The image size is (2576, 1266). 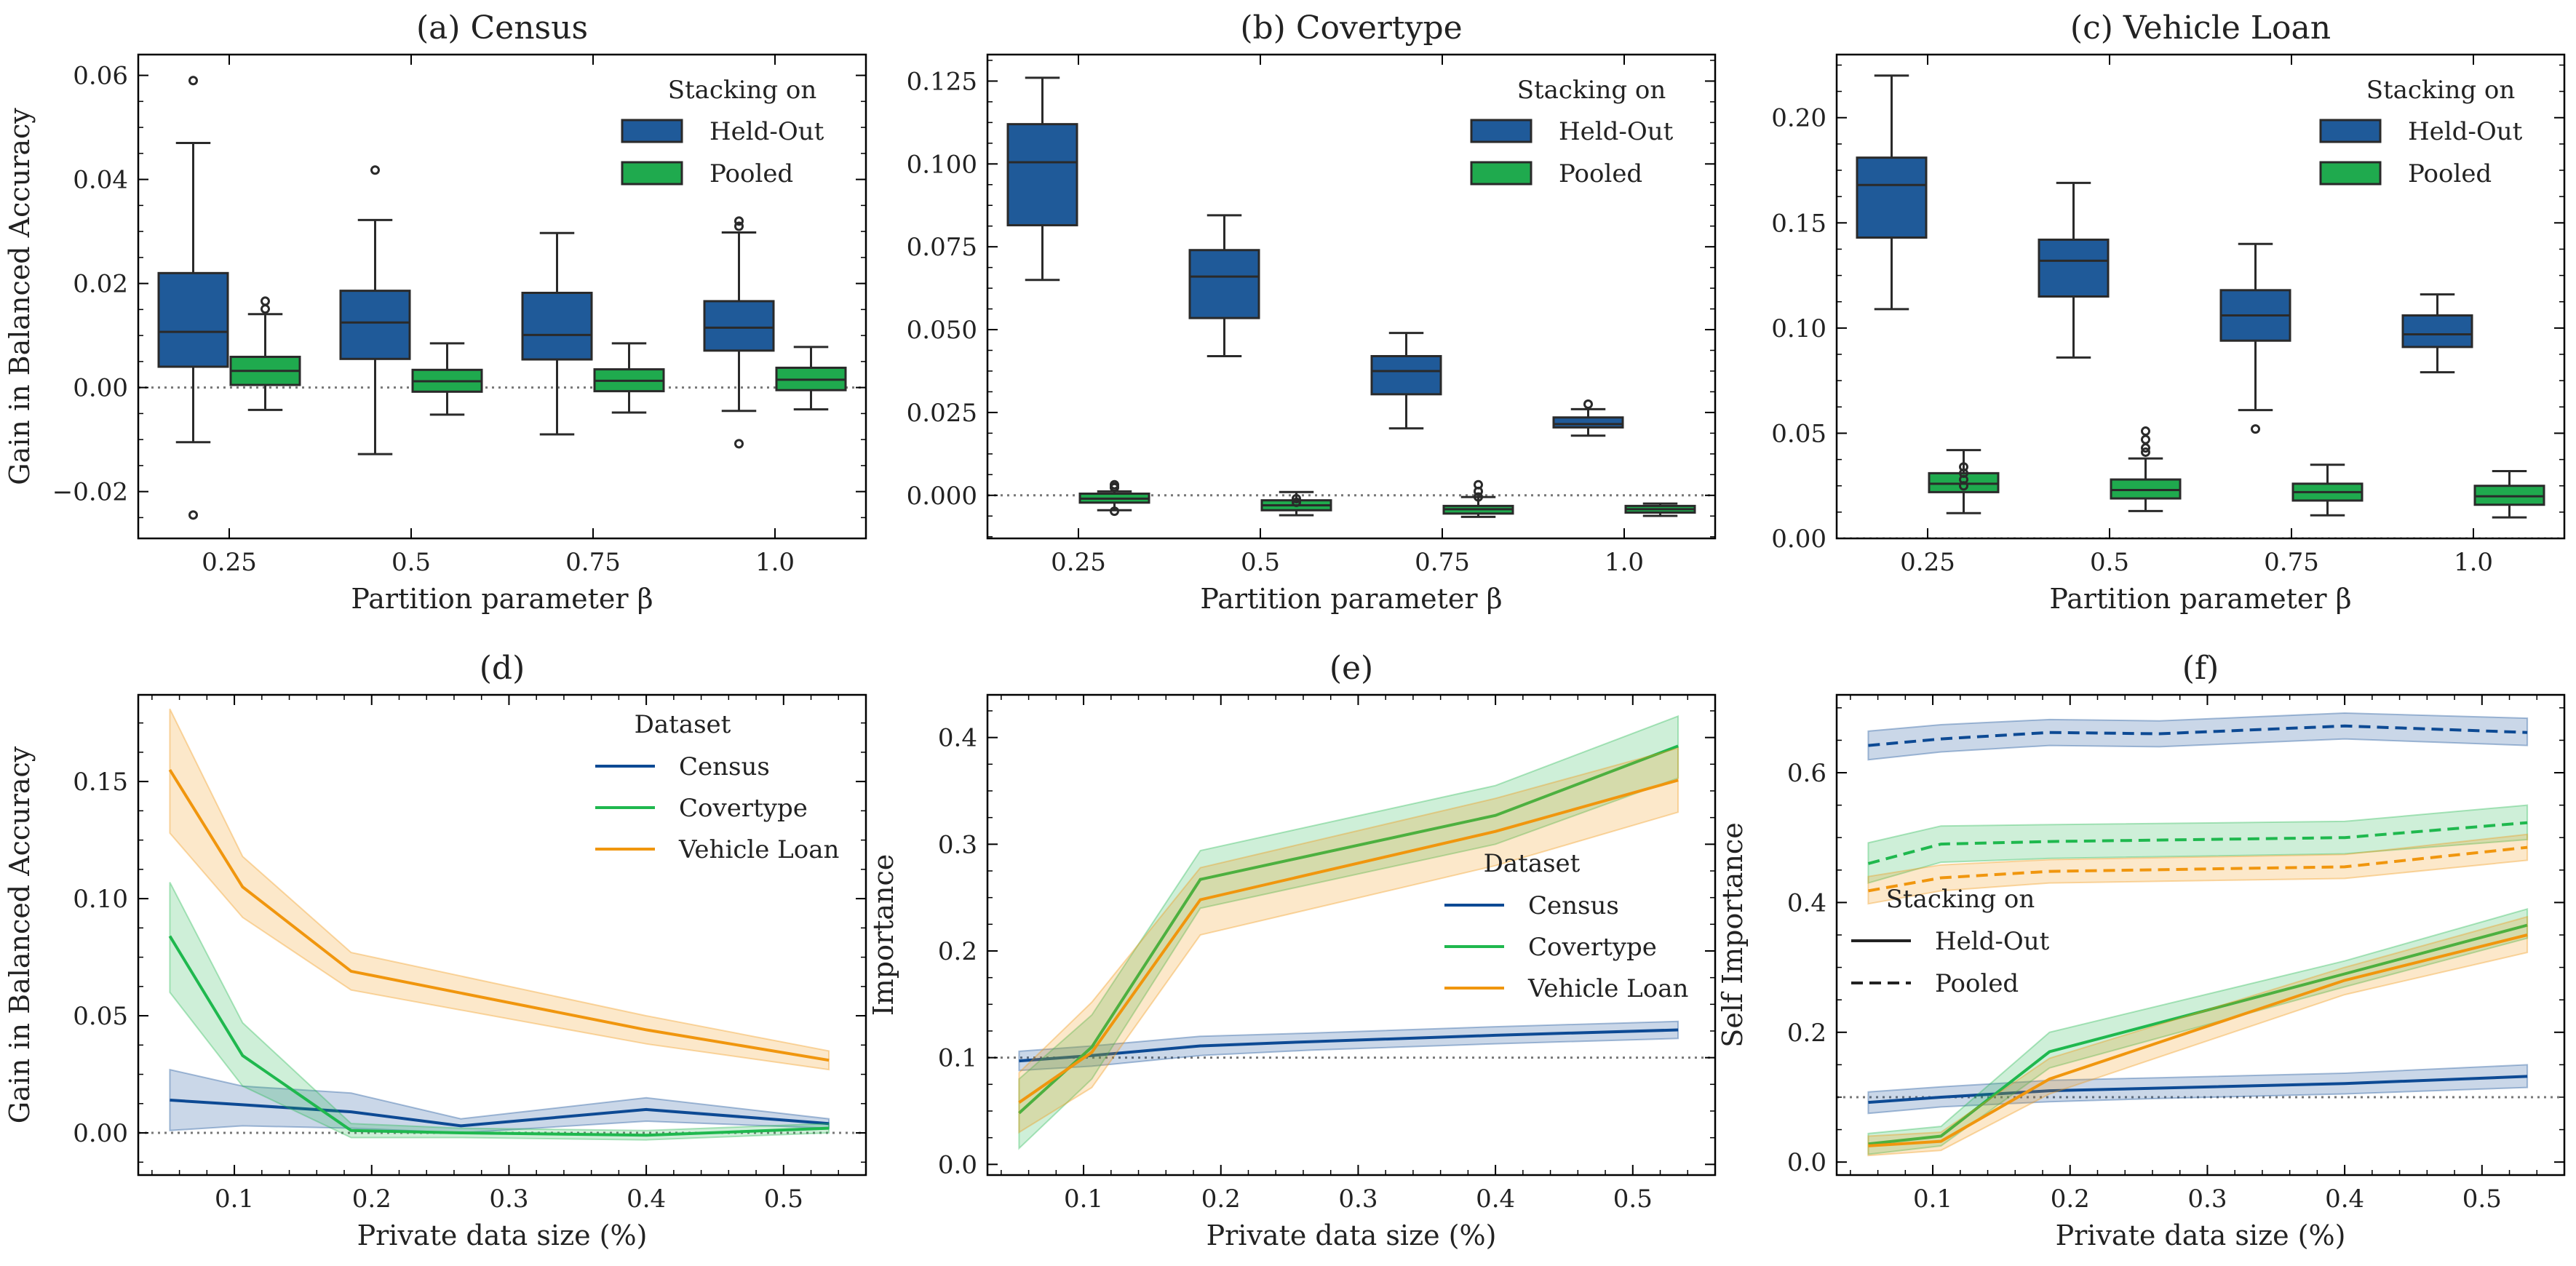 What do you see at coordinates (502, 296) in the screenshot?
I see `axes-frame` at bounding box center [502, 296].